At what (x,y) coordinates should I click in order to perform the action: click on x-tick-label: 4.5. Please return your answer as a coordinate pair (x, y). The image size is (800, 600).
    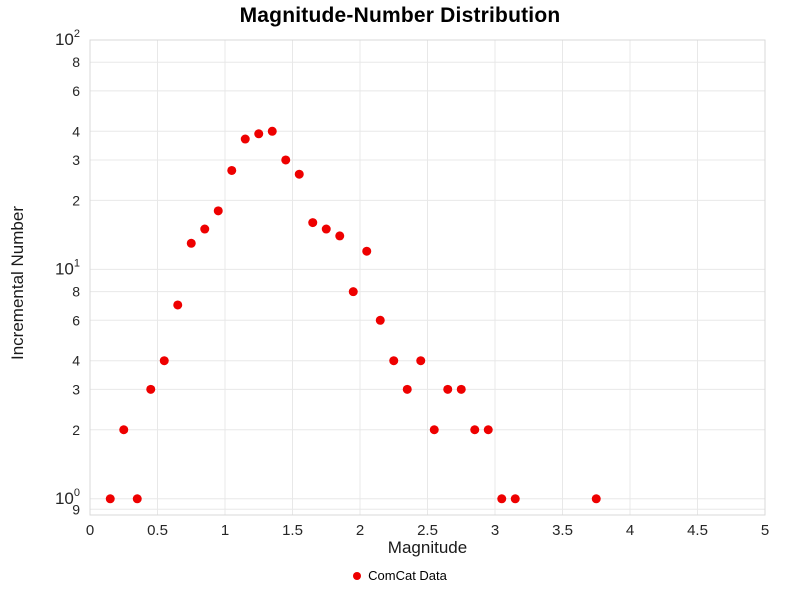
    Looking at the image, I should click on (697, 530).